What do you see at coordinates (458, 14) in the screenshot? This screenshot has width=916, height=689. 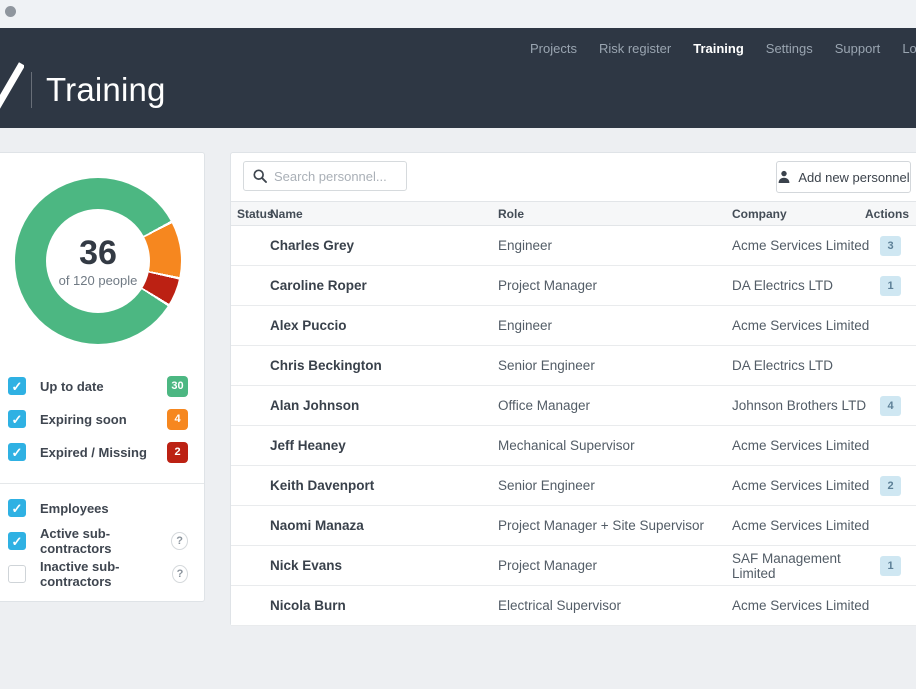 I see `browser-chrome-strip` at bounding box center [458, 14].